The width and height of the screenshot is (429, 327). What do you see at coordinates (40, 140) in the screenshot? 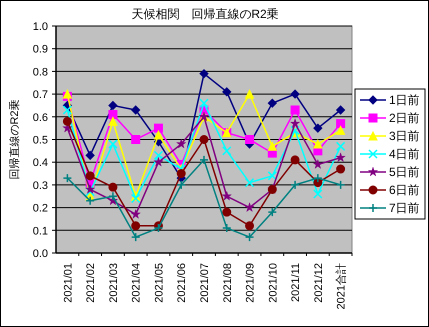
I see `y-tick-label: 0.5` at bounding box center [40, 140].